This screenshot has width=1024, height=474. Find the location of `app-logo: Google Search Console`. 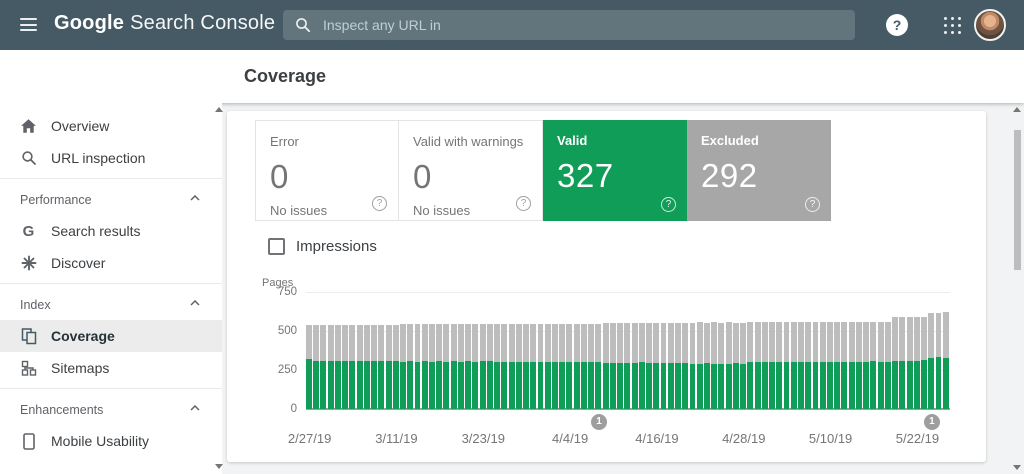

app-logo: Google Search Console is located at coordinates (164, 23).